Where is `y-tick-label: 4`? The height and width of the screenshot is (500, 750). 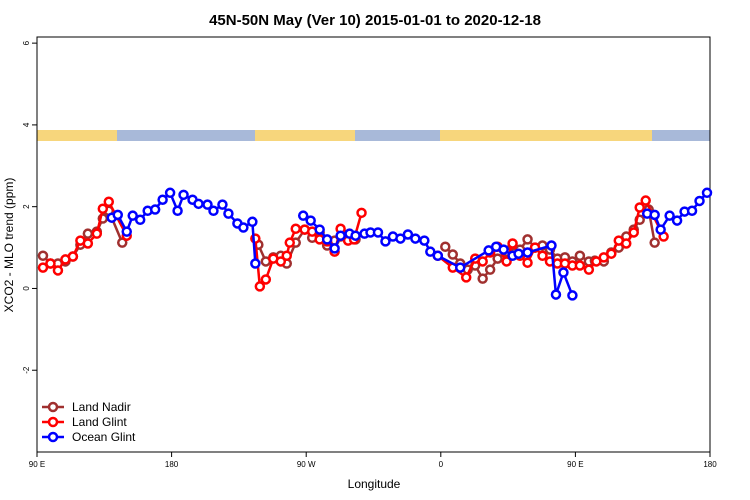
y-tick-label: 4 is located at coordinates (26, 124).